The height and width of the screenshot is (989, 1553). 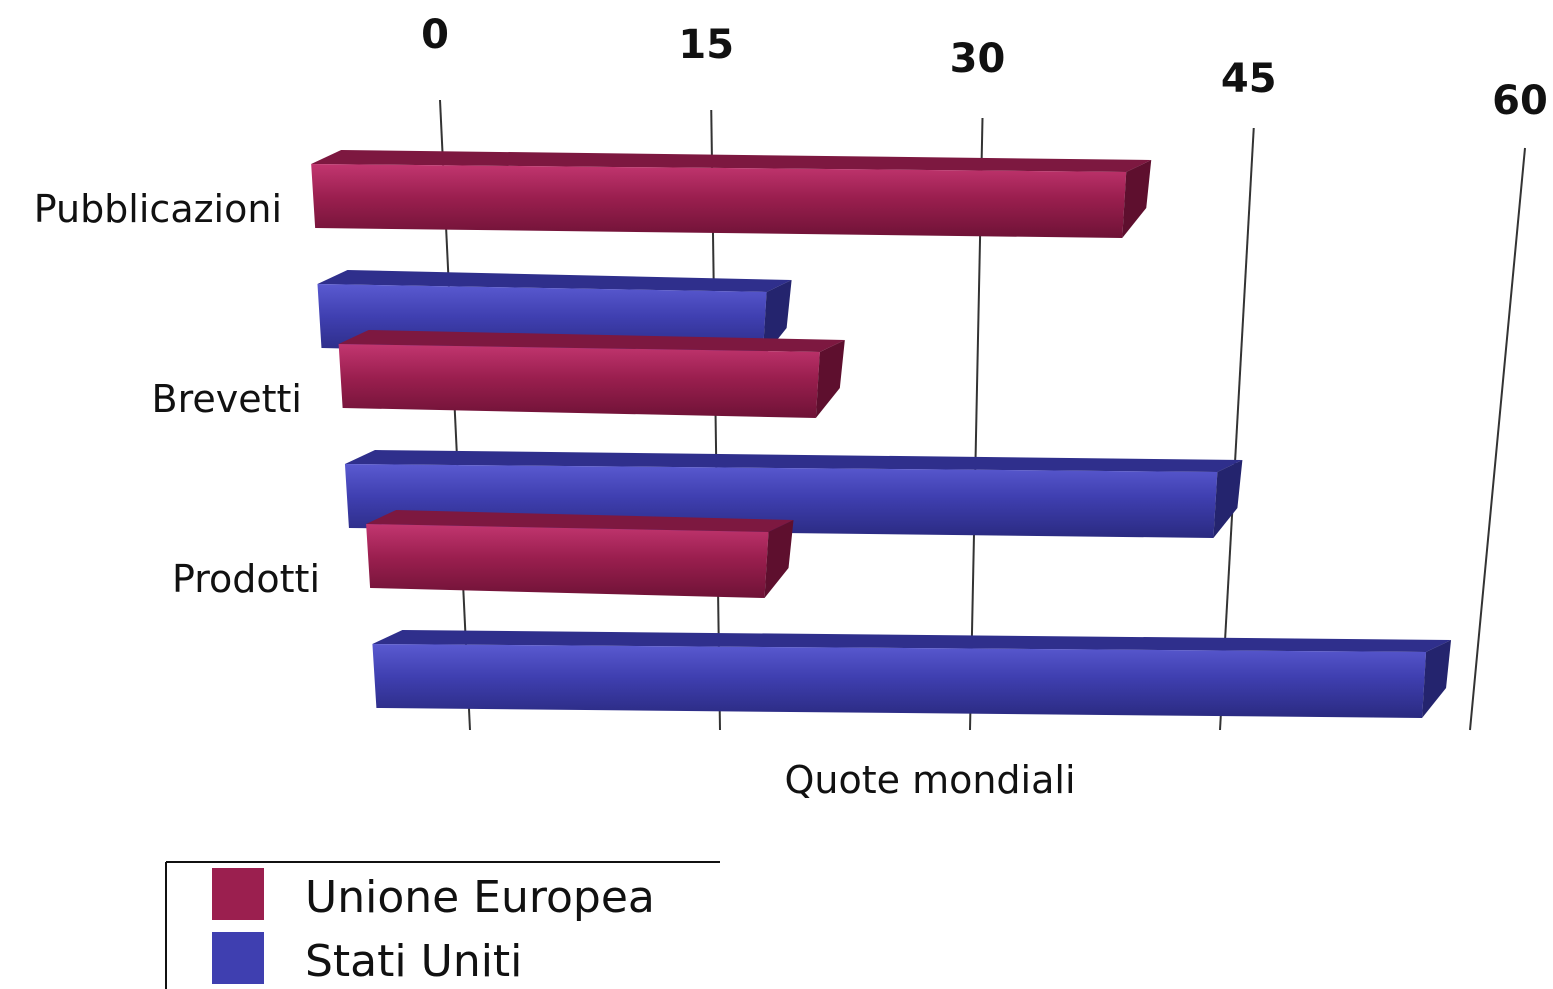 I want to click on category-label: Pubblicazioni, so click(x=158, y=209).